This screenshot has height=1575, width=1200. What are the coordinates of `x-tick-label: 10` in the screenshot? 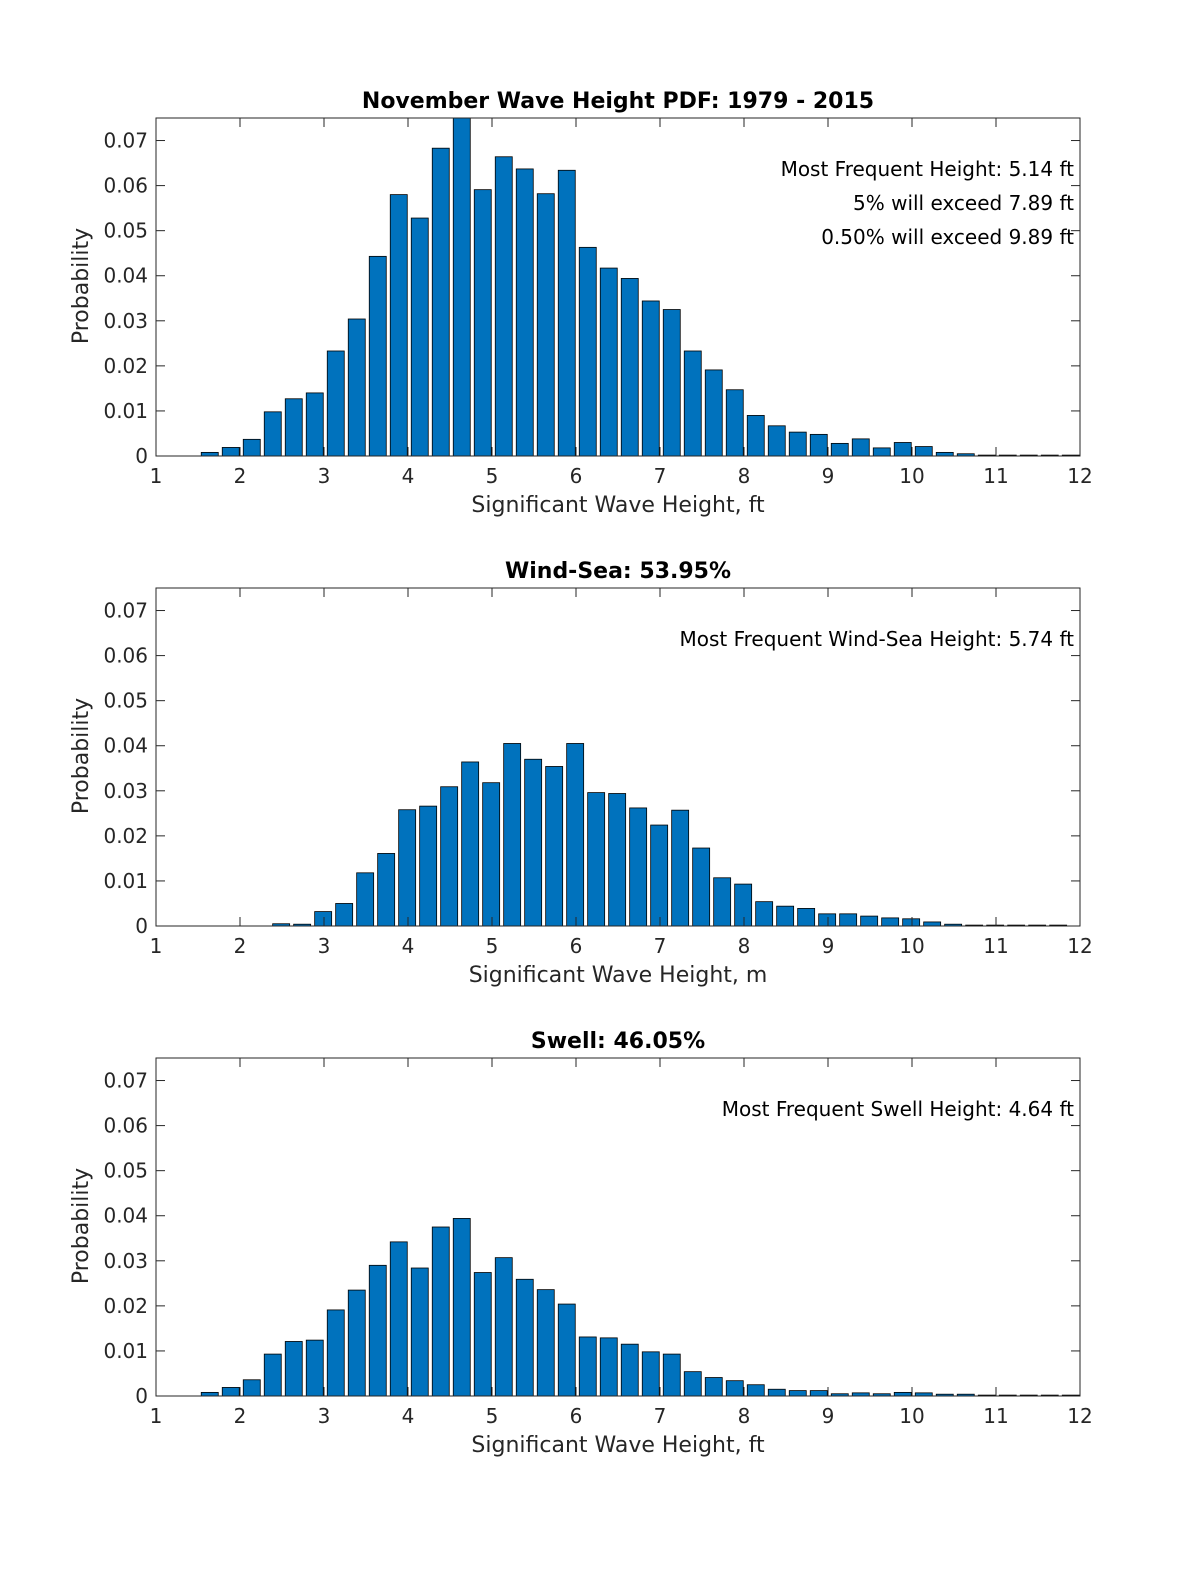 It's located at (911, 946).